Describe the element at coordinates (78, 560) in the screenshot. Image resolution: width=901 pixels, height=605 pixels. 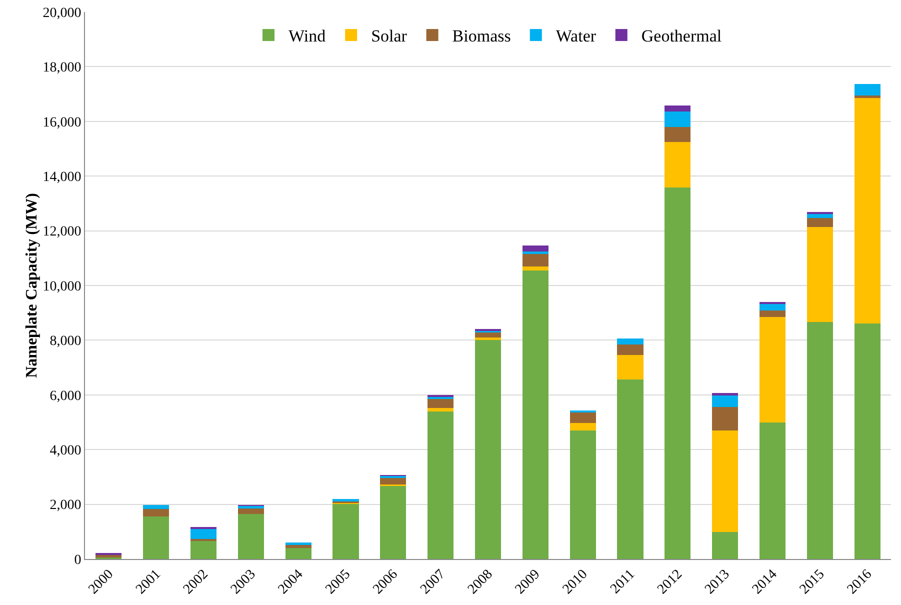
I see `y-tick-label: 0` at that location.